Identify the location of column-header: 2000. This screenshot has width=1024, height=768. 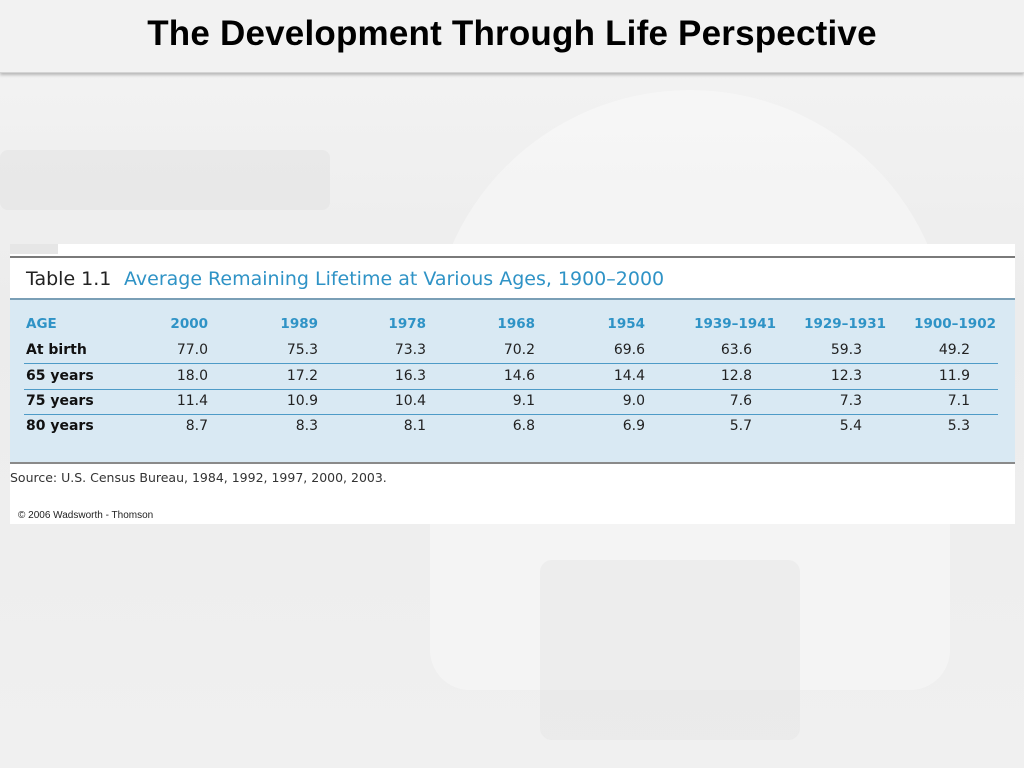
(189, 324).